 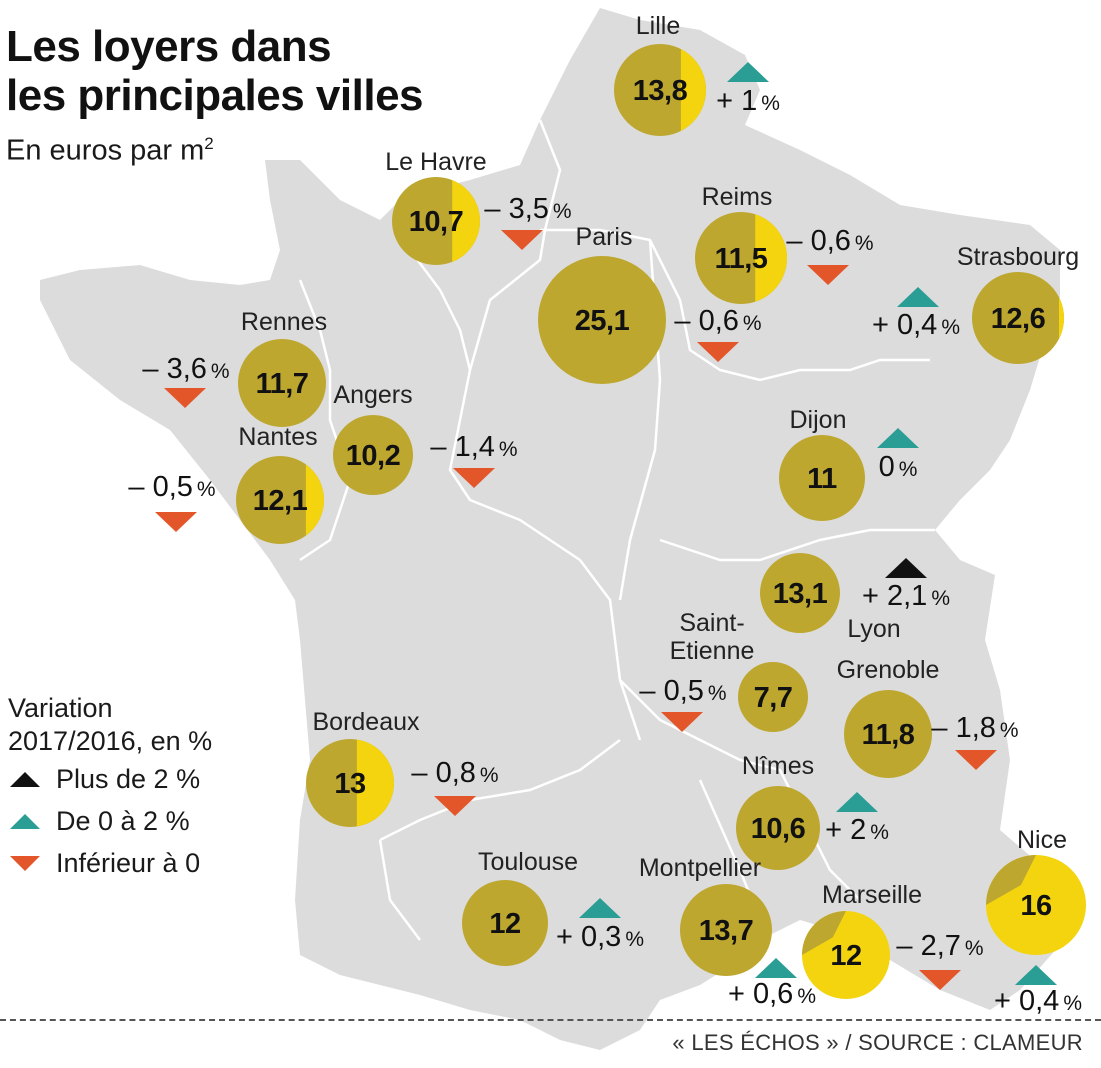 What do you see at coordinates (773, 698) in the screenshot?
I see `city-value: 7,7` at bounding box center [773, 698].